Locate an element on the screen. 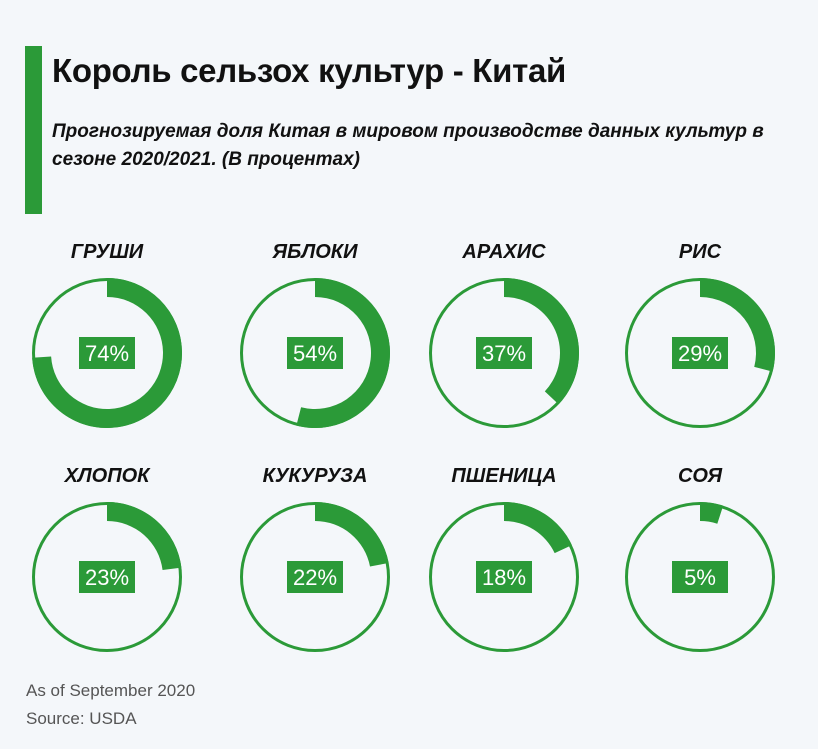  value-label: 22% is located at coordinates (315, 577).